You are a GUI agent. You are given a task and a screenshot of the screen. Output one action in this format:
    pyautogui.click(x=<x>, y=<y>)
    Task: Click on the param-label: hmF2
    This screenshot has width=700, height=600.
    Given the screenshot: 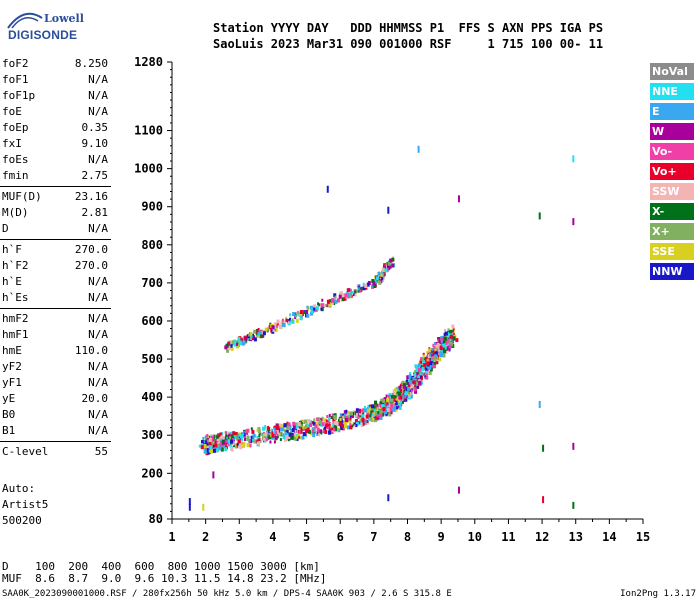 What is the action you would take?
    pyautogui.click(x=15, y=318)
    